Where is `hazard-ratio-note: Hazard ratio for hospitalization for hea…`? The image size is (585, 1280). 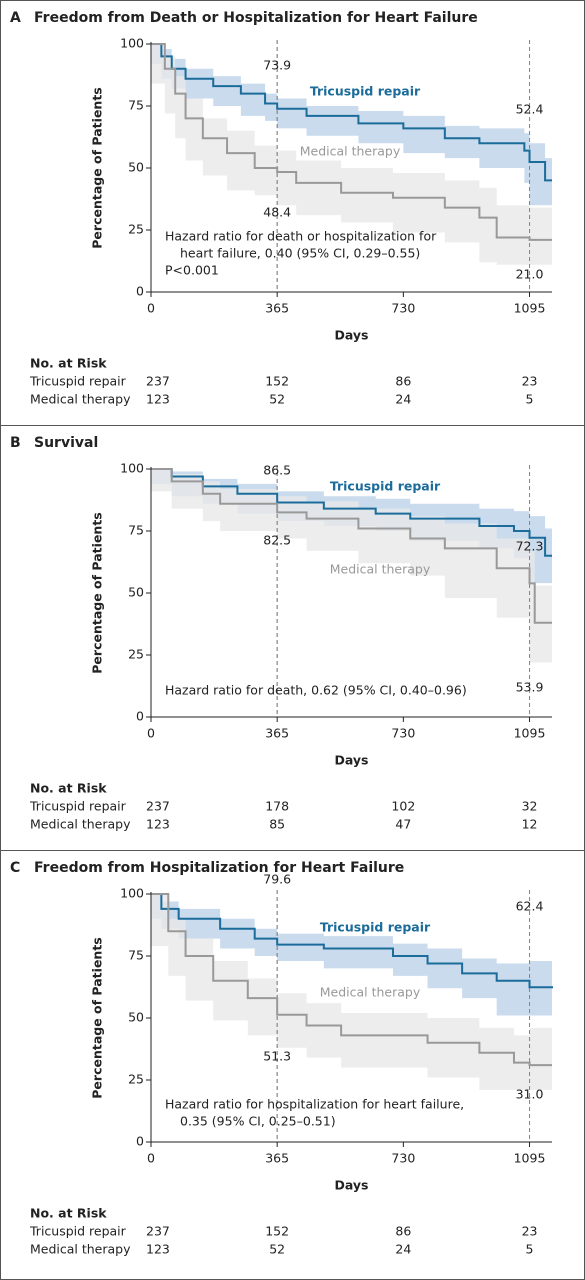
hazard-ratio-note: Hazard ratio for hospitalization for hea… is located at coordinates (314, 1104).